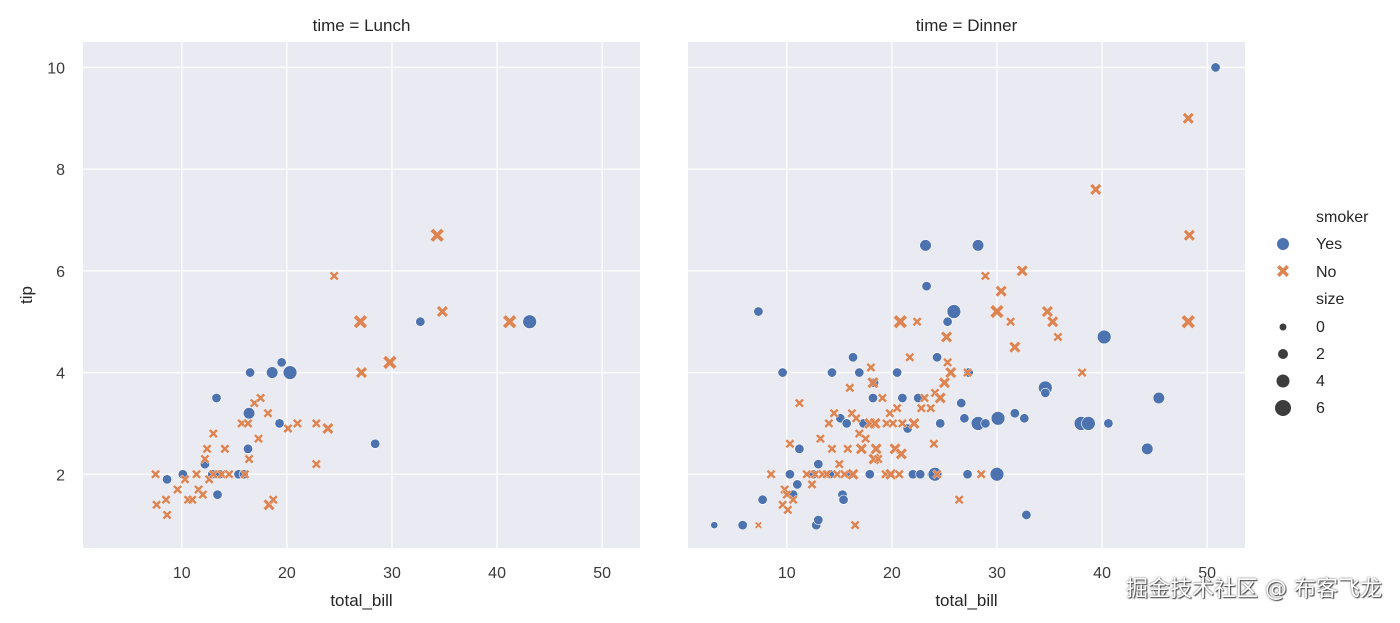  What do you see at coordinates (362, 25) in the screenshot?
I see `panel-title: time = Lunch` at bounding box center [362, 25].